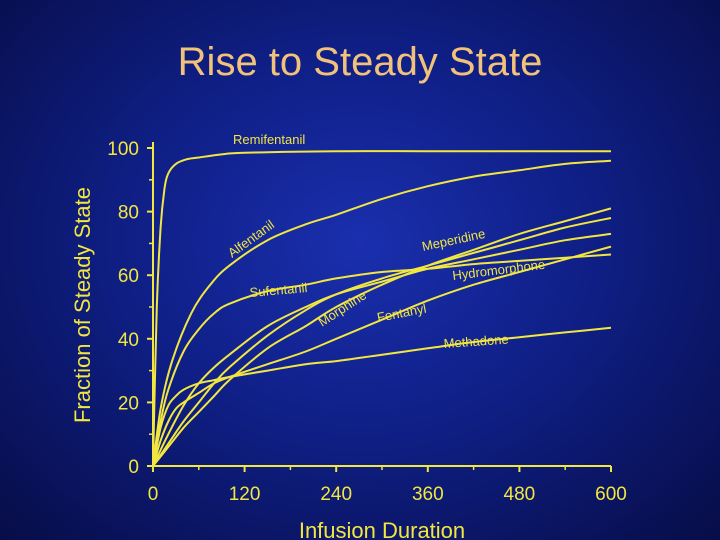  Describe the element at coordinates (128, 403) in the screenshot. I see `y-tick-label: 20` at that location.